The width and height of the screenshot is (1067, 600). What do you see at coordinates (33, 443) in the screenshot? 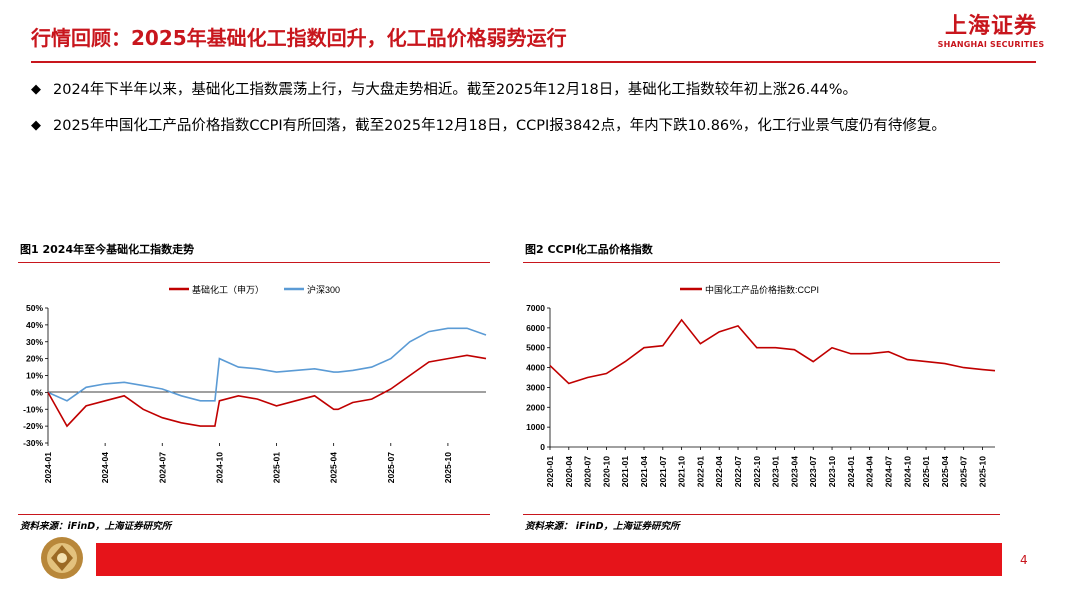
I see `y-tick-label: -30%` at bounding box center [33, 443].